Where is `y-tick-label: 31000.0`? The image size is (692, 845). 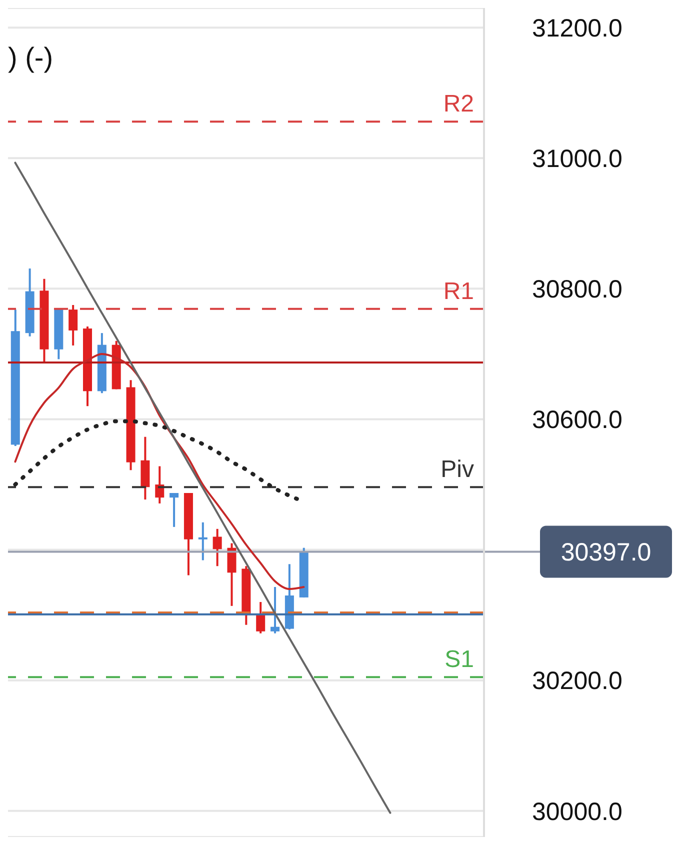
y-tick-label: 31000.0 is located at coordinates (577, 159).